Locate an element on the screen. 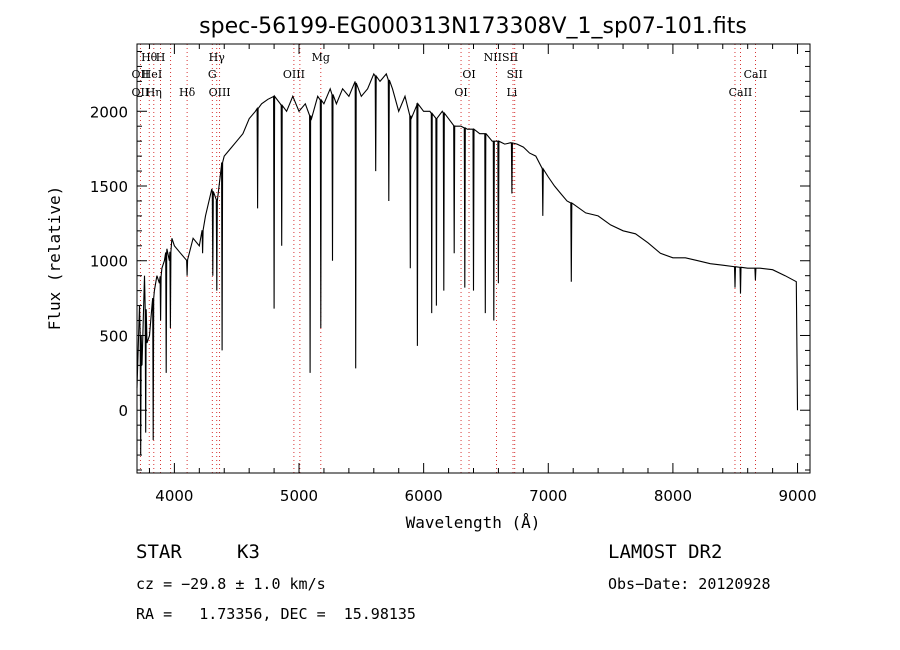 The width and height of the screenshot is (900, 650). x-axis-label: Wavelength (Å) is located at coordinates (473, 522).